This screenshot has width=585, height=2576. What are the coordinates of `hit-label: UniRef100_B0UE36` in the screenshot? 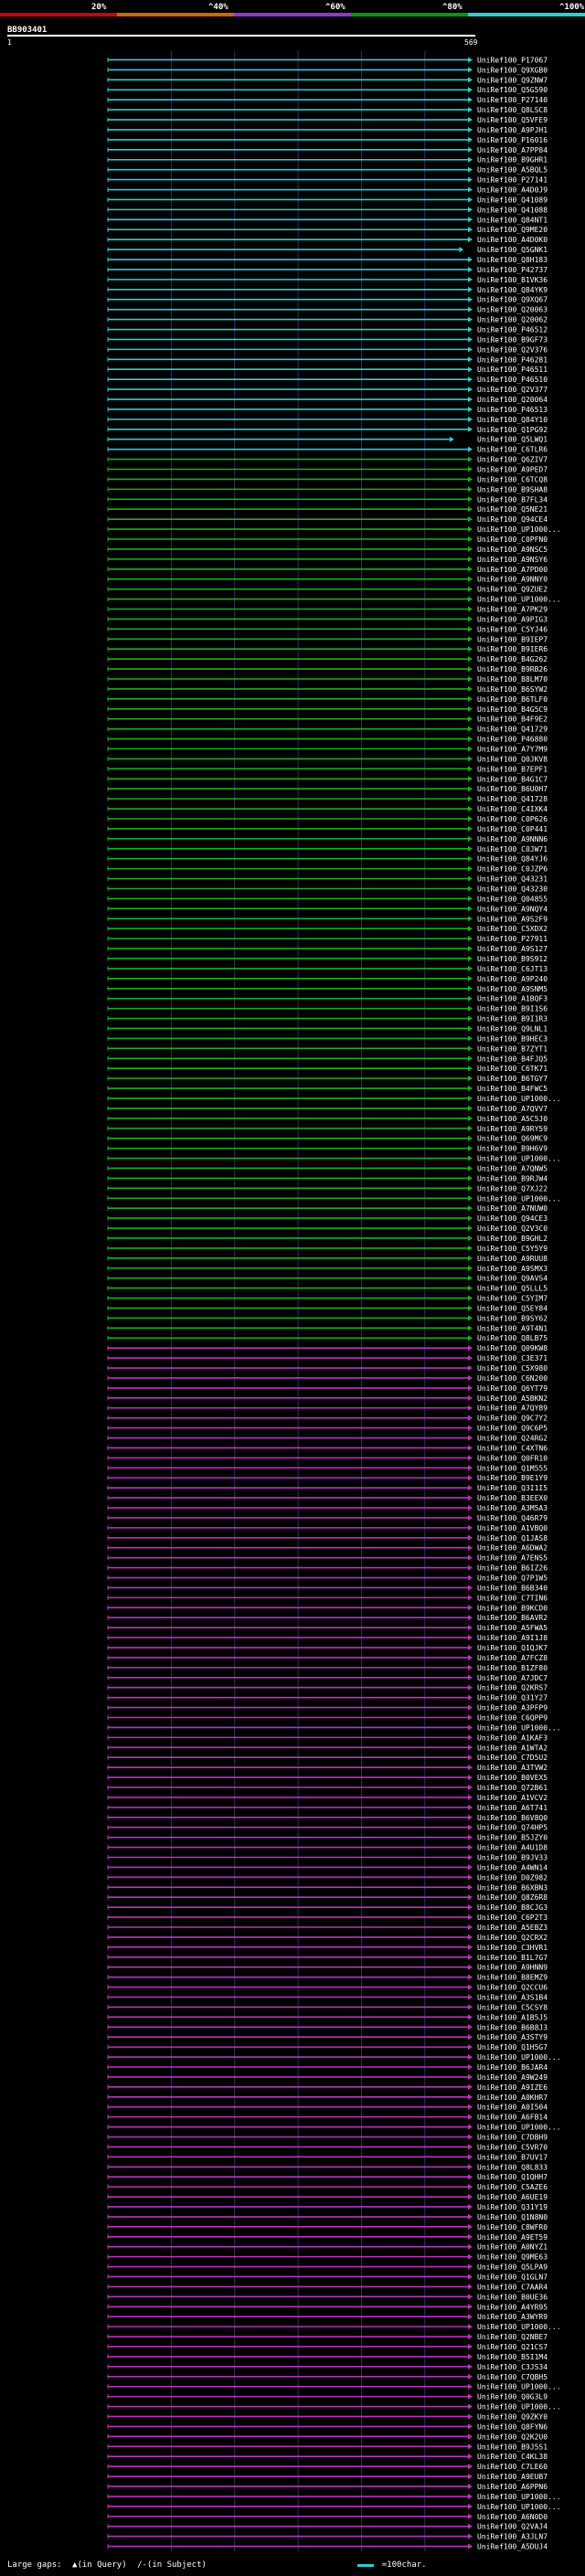 It's located at (512, 2297).